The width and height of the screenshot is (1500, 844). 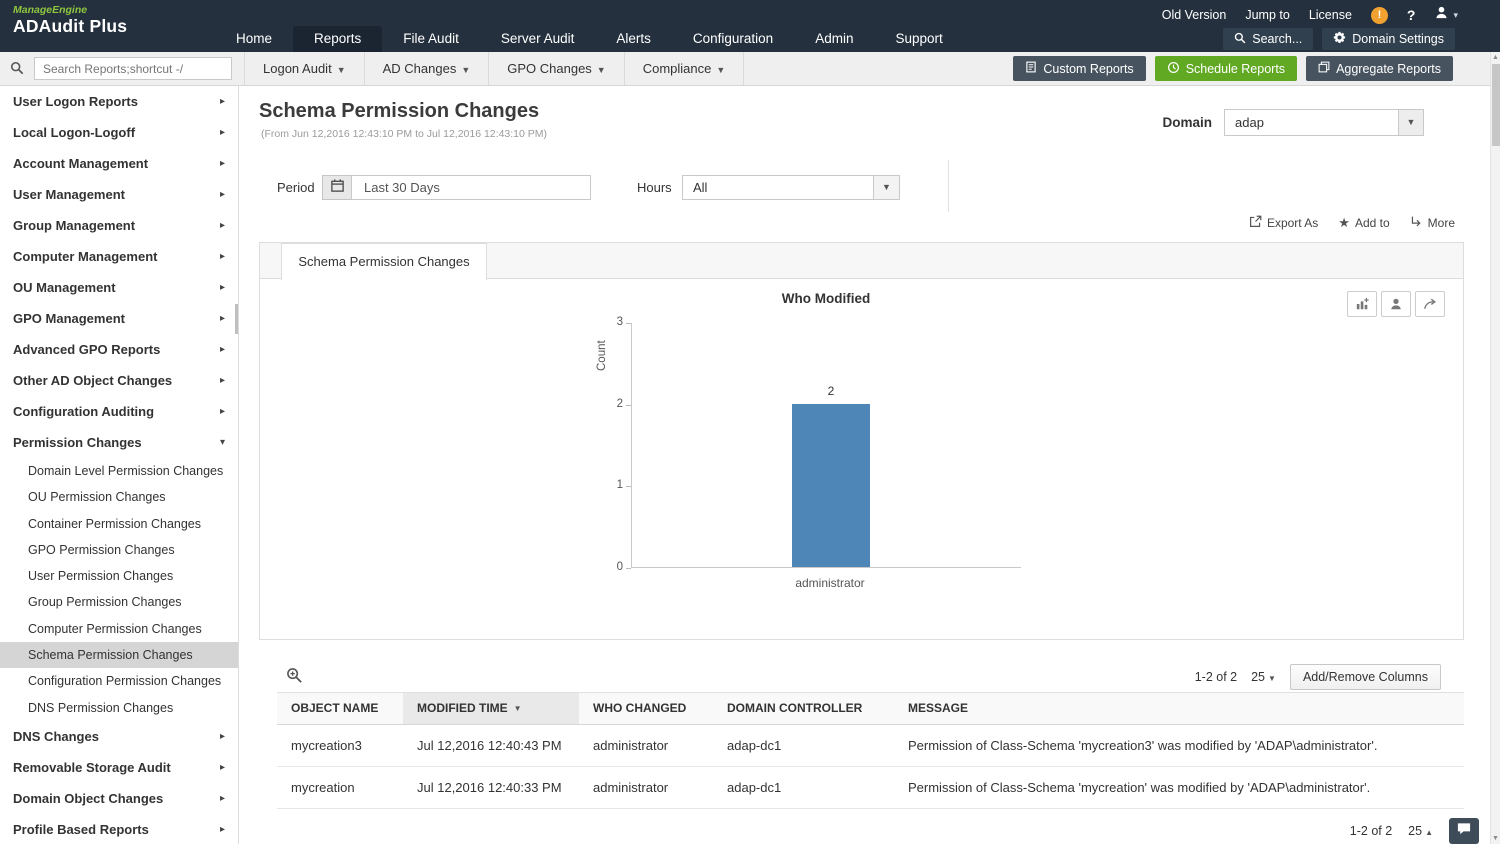 I want to click on more-link: More, so click(x=1432, y=223).